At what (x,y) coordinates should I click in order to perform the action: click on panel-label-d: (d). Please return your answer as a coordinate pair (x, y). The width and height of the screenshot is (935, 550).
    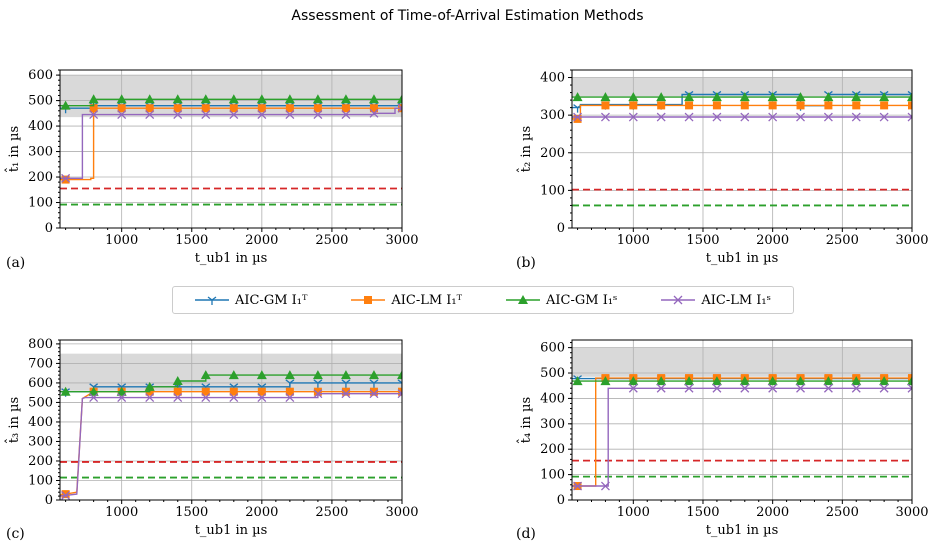
    Looking at the image, I should click on (526, 534).